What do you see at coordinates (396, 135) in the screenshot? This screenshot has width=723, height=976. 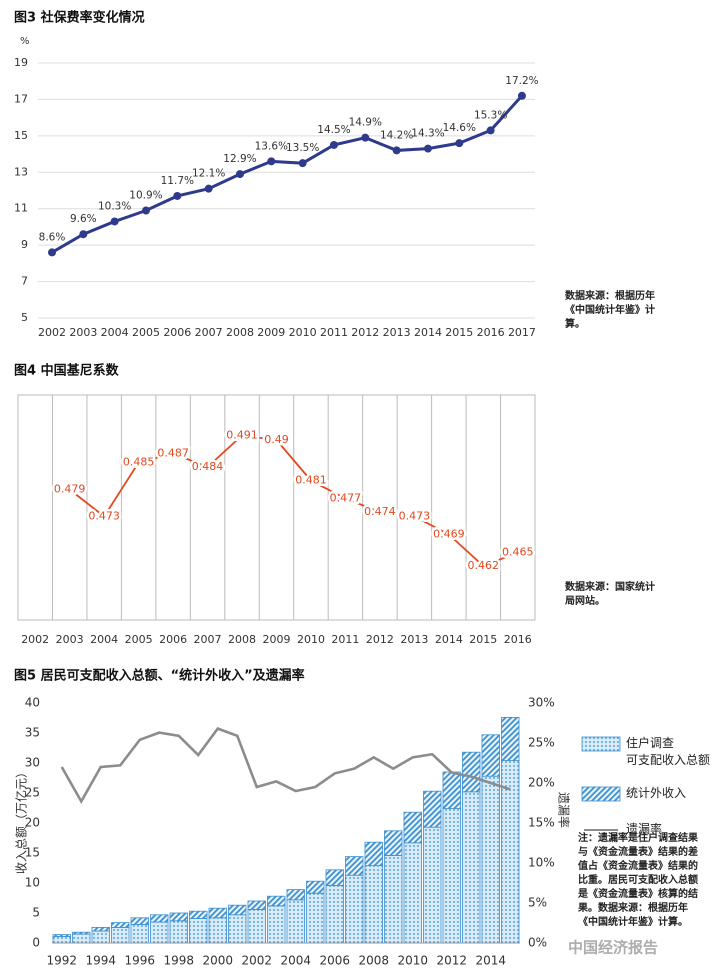 I see `data-label: 14.2%` at bounding box center [396, 135].